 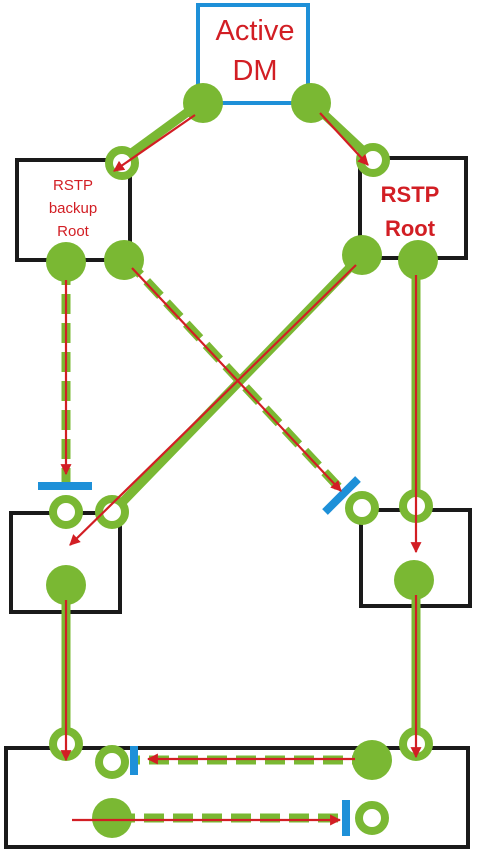 I want to click on rstp-backup-root-box, so click(x=73, y=210).